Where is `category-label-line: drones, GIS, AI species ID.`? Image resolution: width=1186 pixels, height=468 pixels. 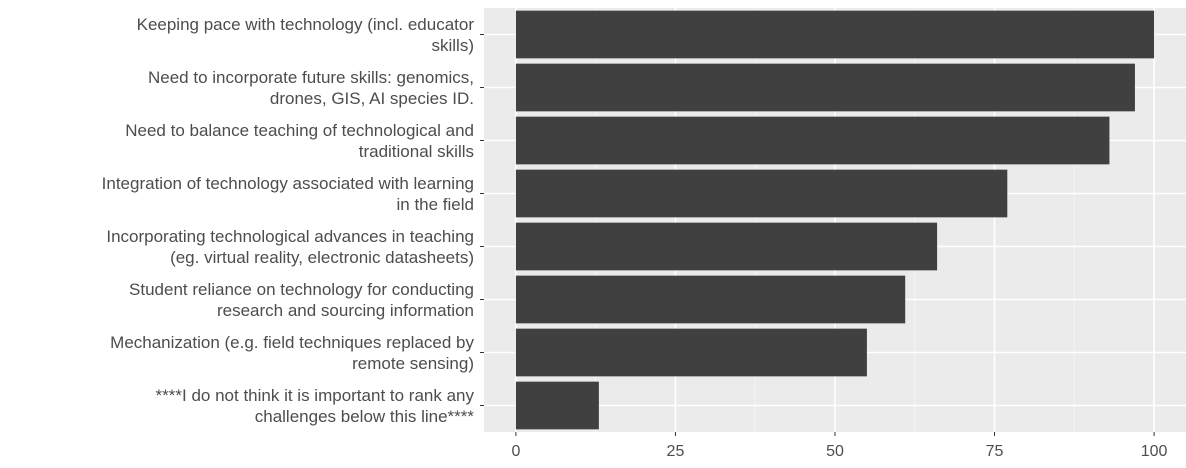 category-label-line: drones, GIS, AI species ID. is located at coordinates (372, 98).